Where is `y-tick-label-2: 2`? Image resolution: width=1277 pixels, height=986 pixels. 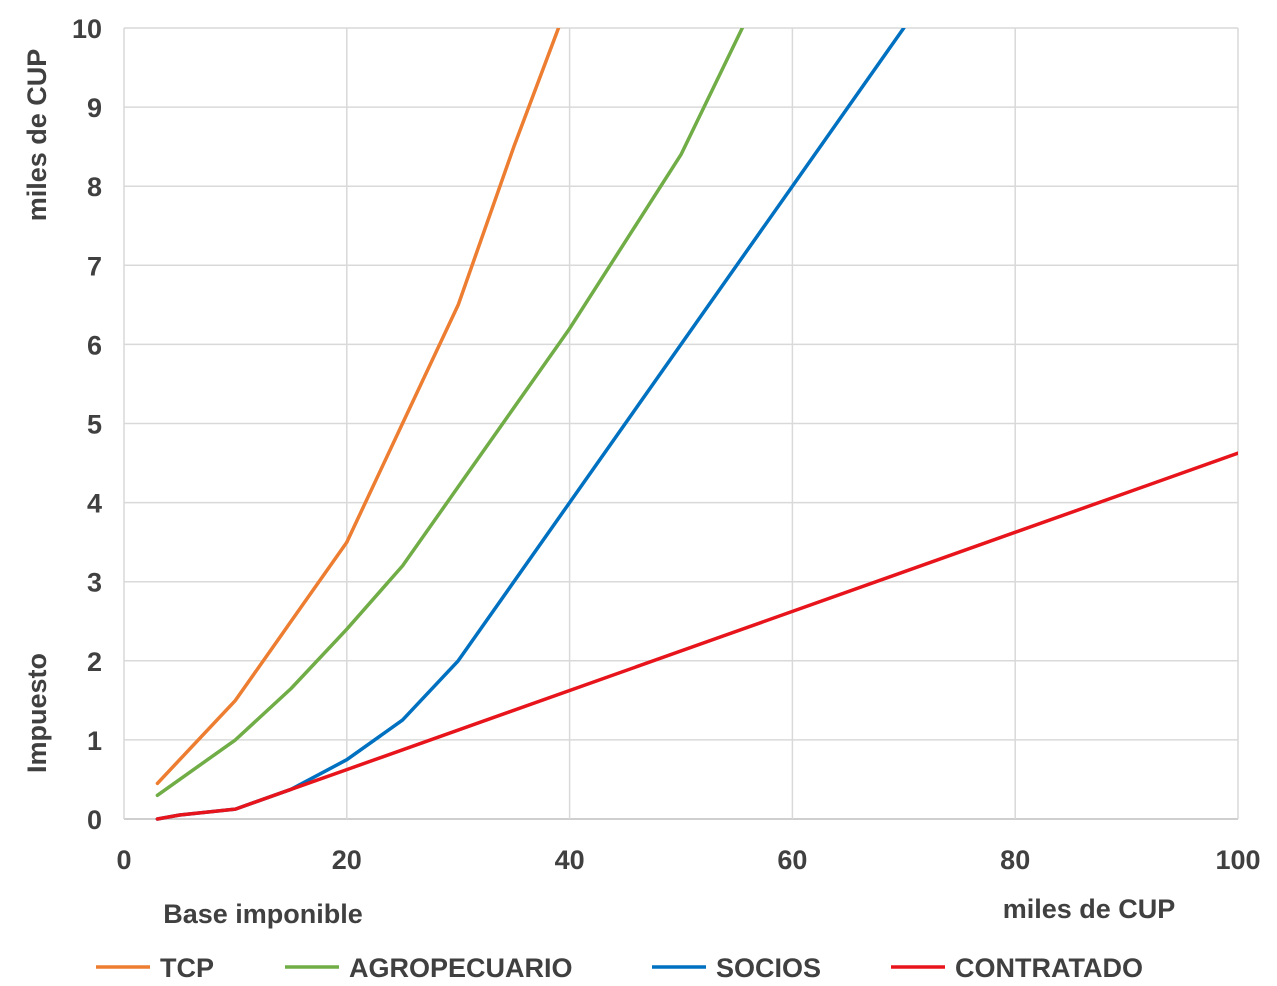 y-tick-label-2: 2 is located at coordinates (94, 662).